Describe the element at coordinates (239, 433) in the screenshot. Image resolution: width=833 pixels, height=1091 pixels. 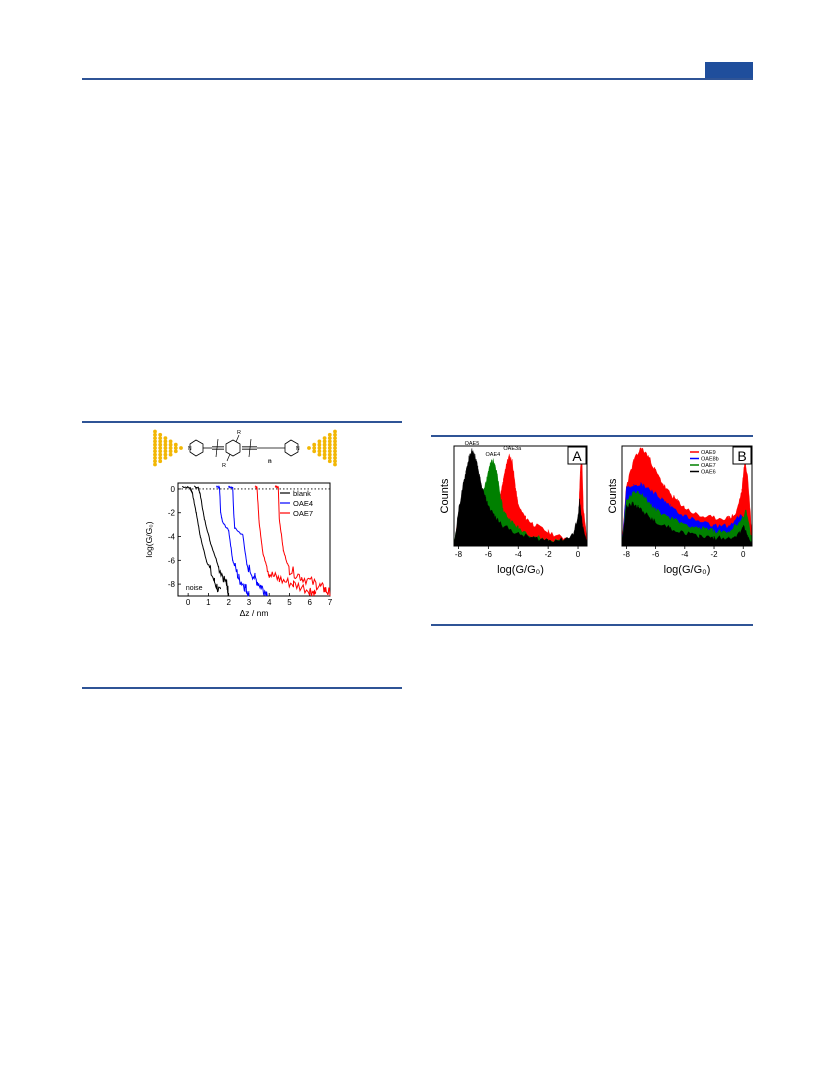
I see `r-label-top: R` at that location.